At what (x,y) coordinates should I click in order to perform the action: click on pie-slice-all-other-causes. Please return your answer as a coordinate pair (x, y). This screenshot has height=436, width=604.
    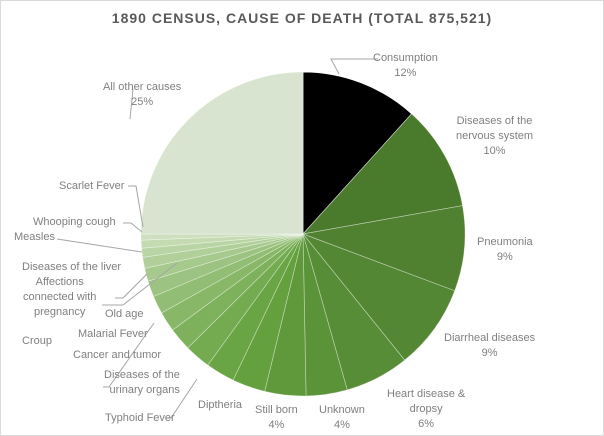
    Looking at the image, I should click on (222, 153).